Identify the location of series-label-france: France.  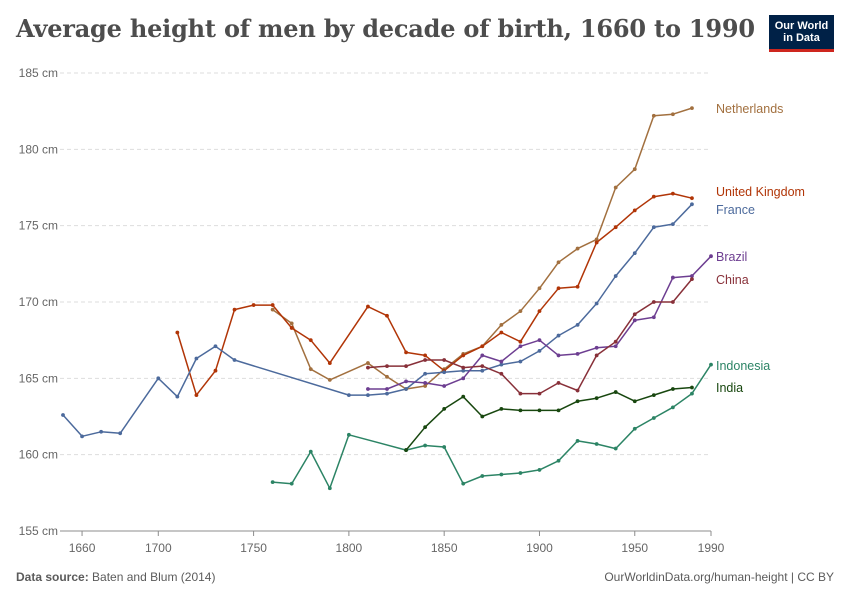
(735, 210).